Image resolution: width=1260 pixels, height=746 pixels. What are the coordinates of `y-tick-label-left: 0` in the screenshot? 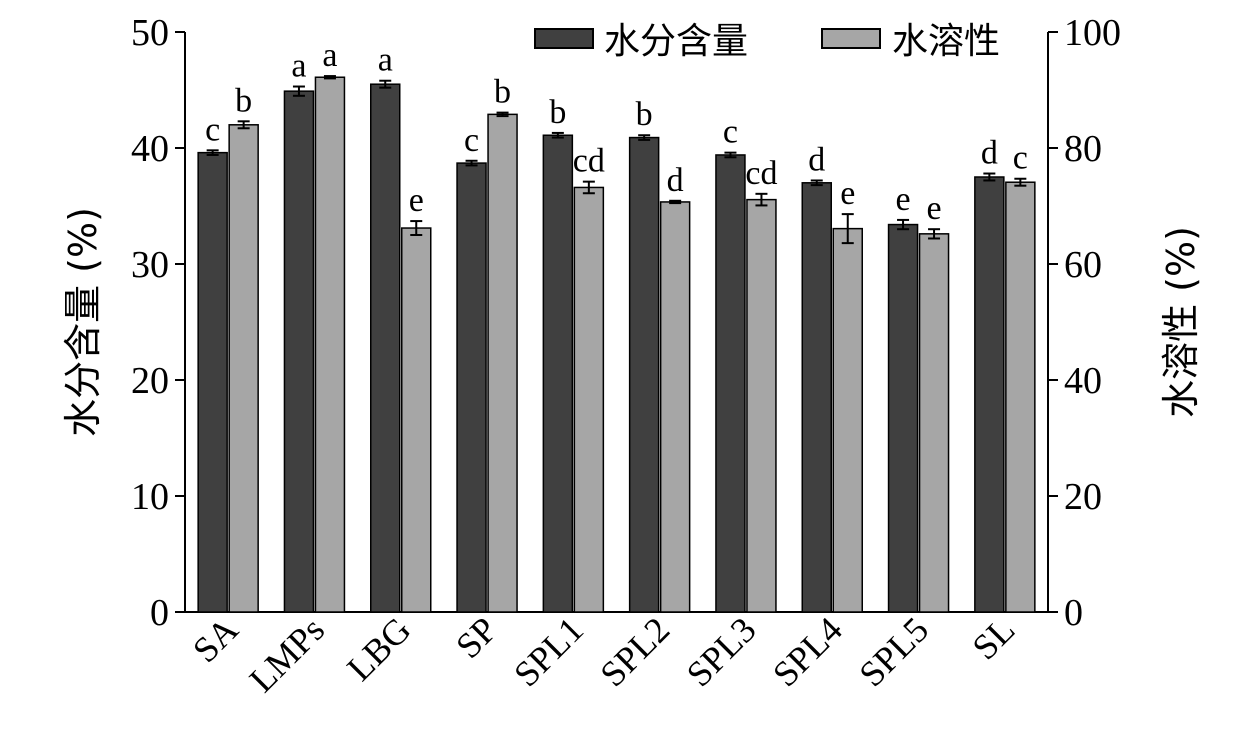 It's located at (159, 613).